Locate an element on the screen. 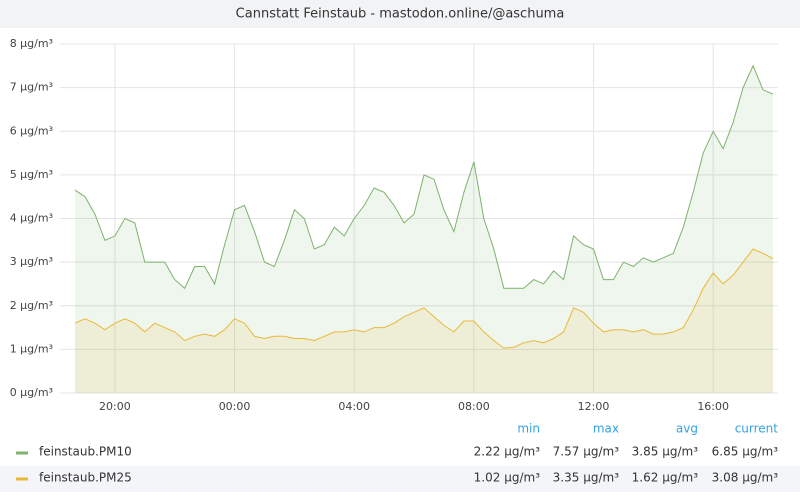 Image resolution: width=800 pixels, height=500 pixels. title-bar is located at coordinates (400, 14).